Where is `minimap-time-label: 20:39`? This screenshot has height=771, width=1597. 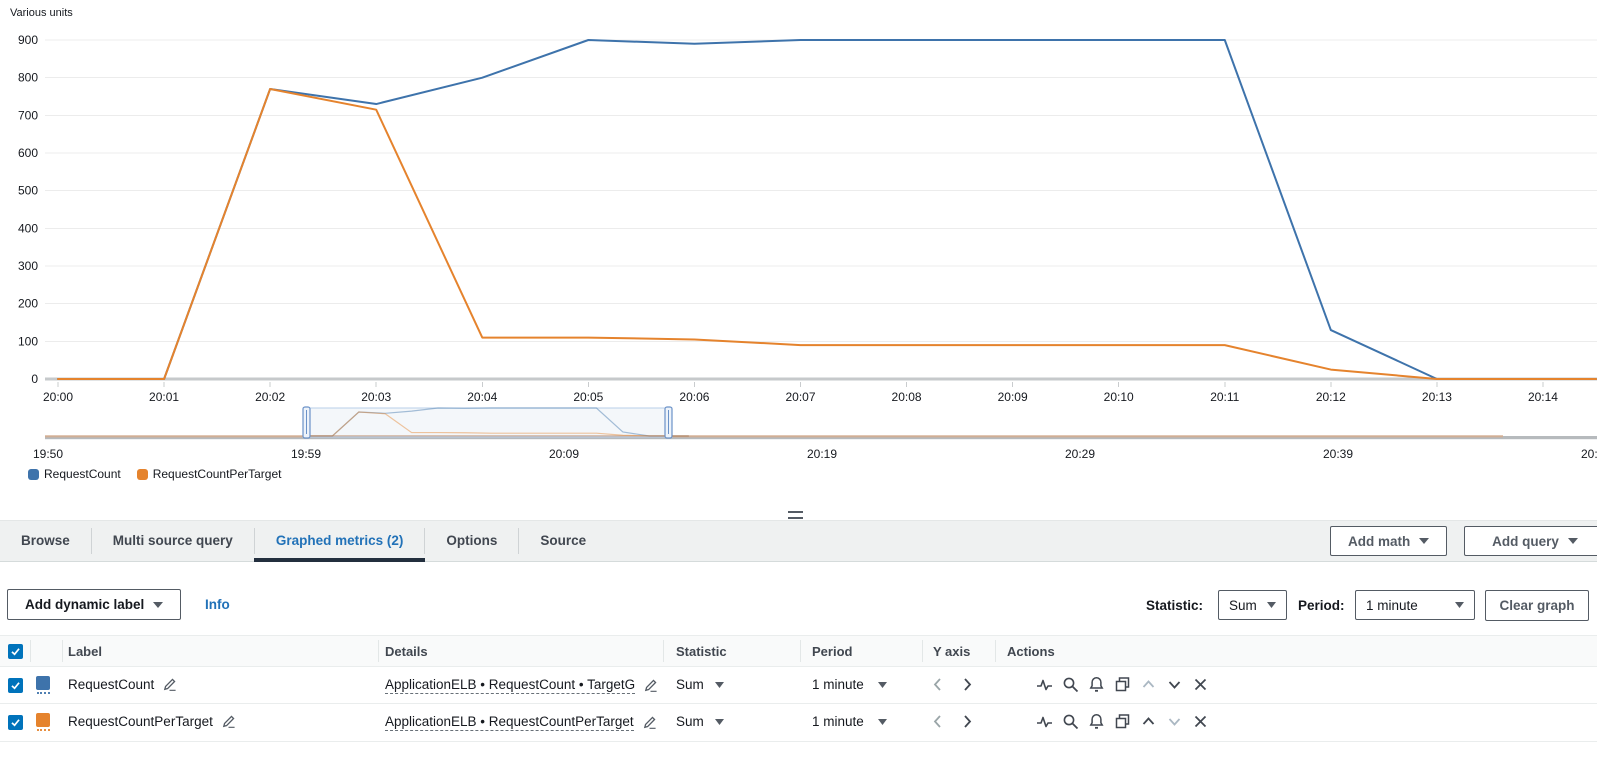
minimap-time-label: 20:39 is located at coordinates (1338, 454).